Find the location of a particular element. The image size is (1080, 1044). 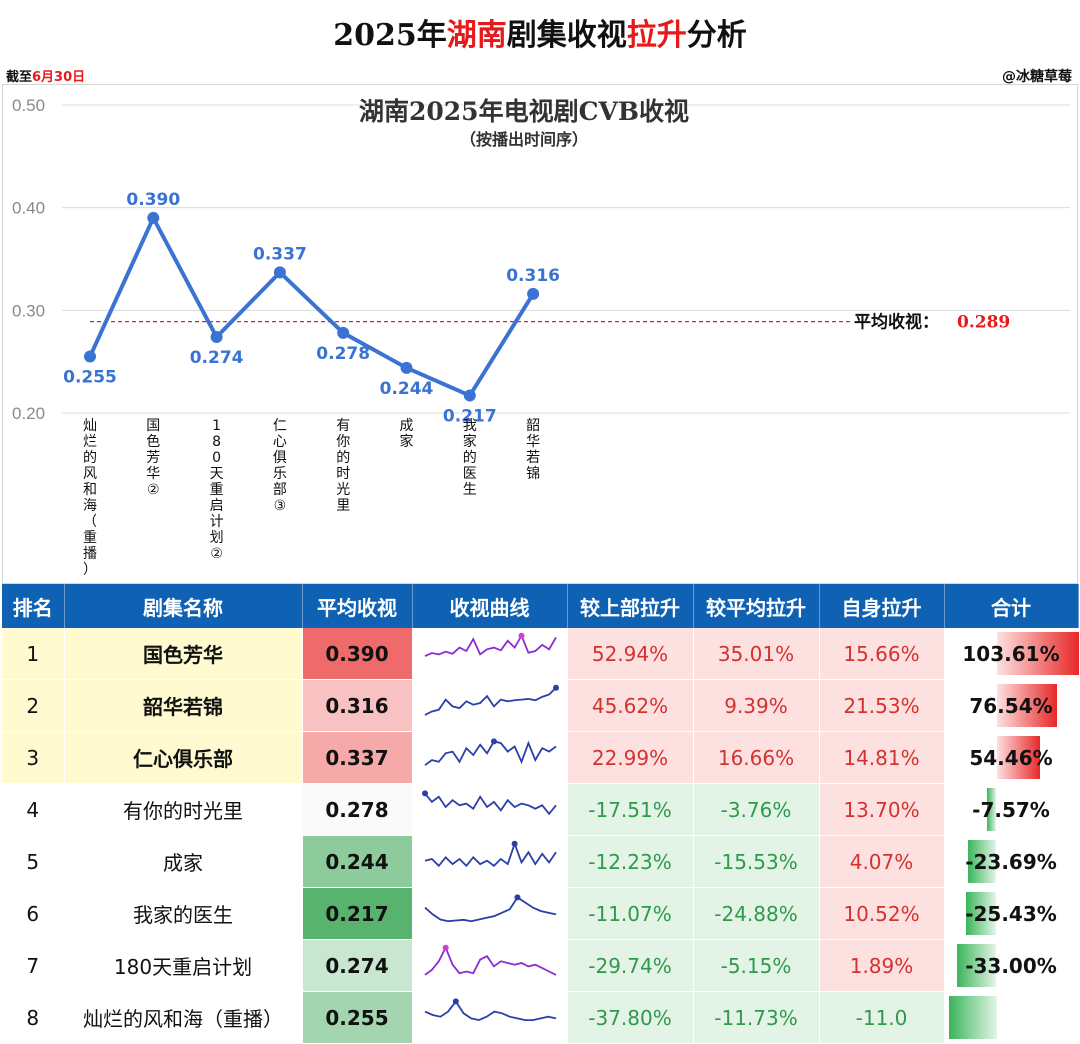

table-row: 4 有你的时光里 0.278 -17.51% -3.76% 13.70% -7.57% is located at coordinates (540, 809).